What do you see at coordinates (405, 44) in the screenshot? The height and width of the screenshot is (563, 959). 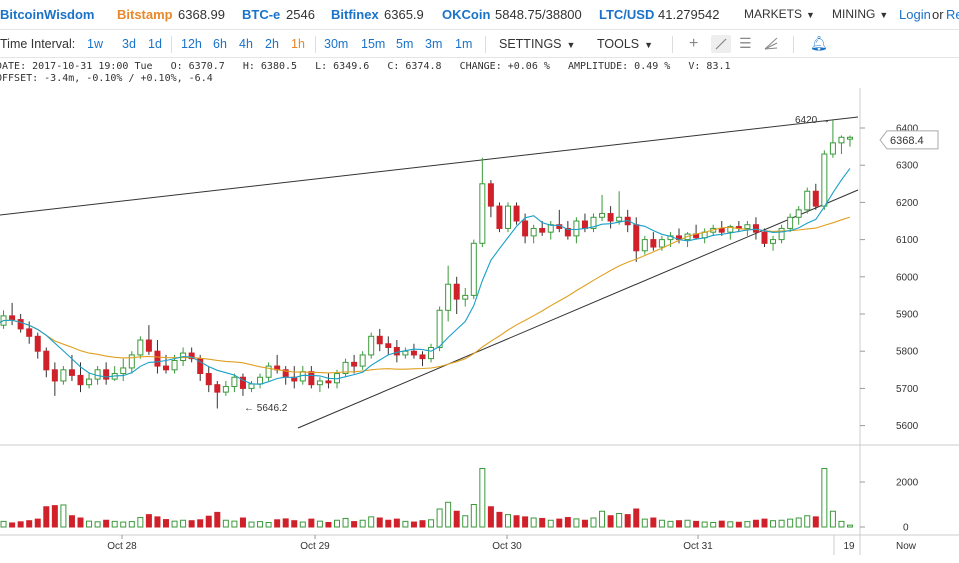 I see `interval-5m: 5m` at bounding box center [405, 44].